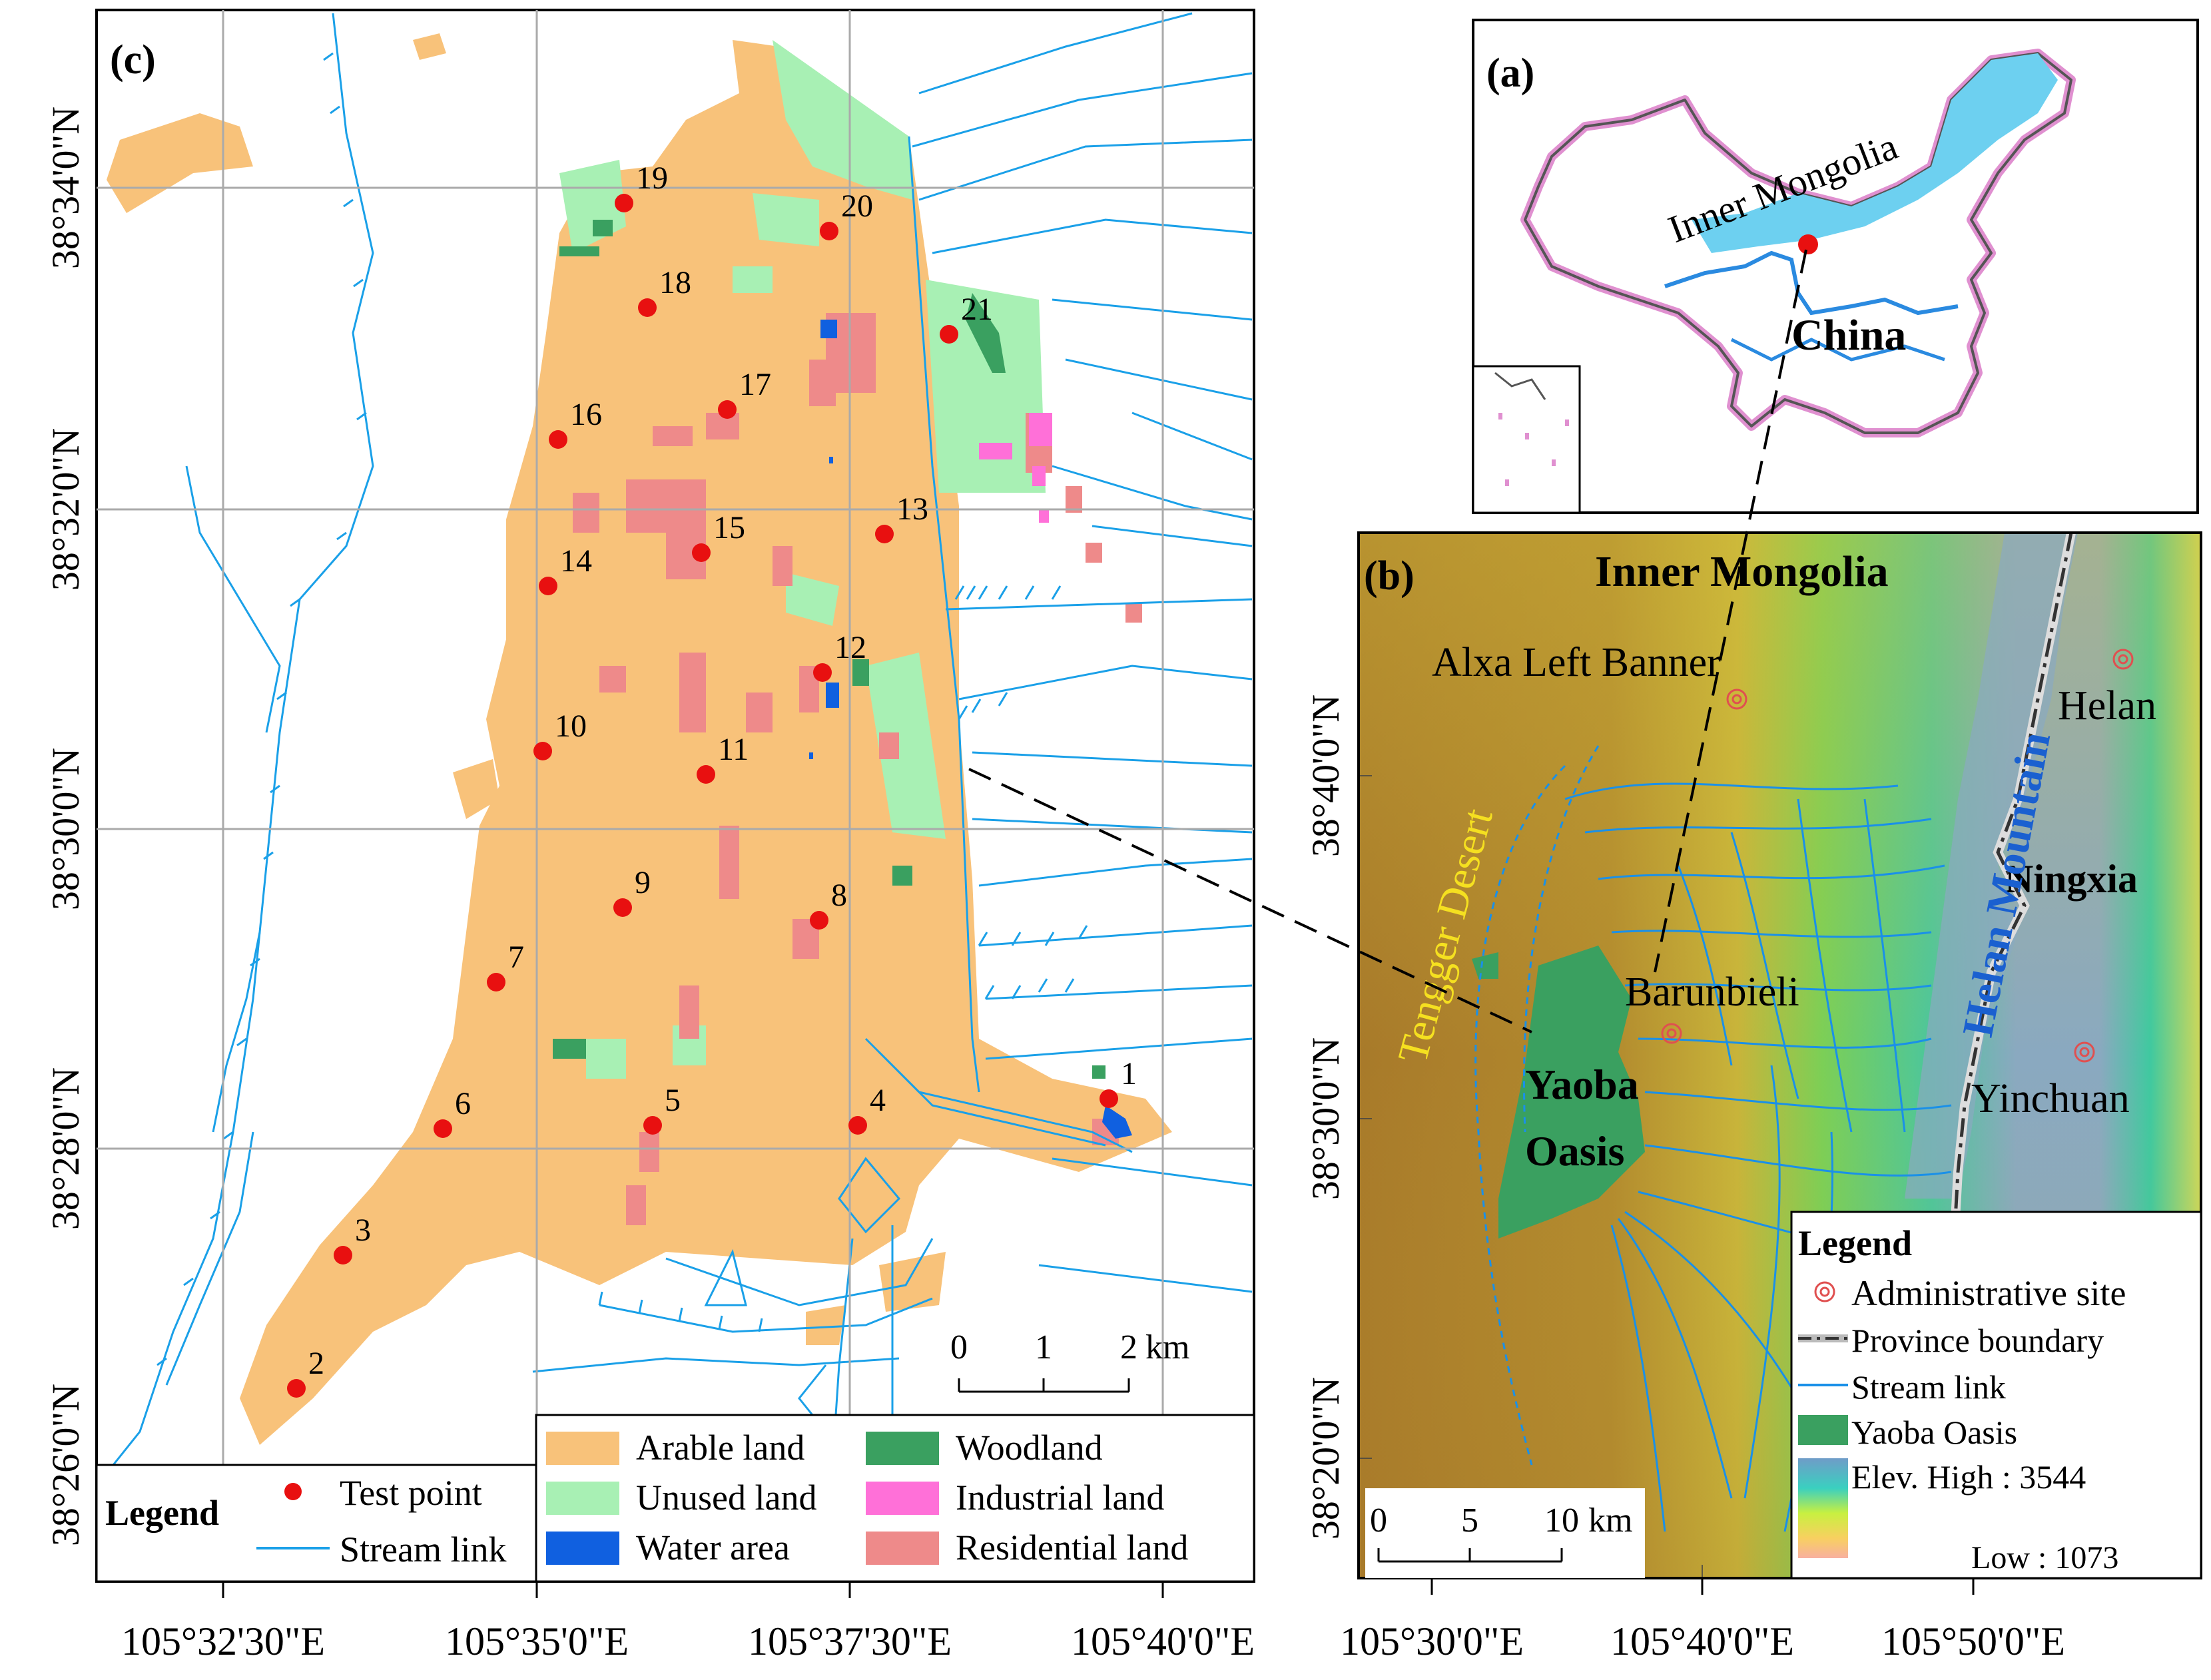  Describe the element at coordinates (1610, 1521) in the screenshot. I see `scale-b-unit: km` at that location.